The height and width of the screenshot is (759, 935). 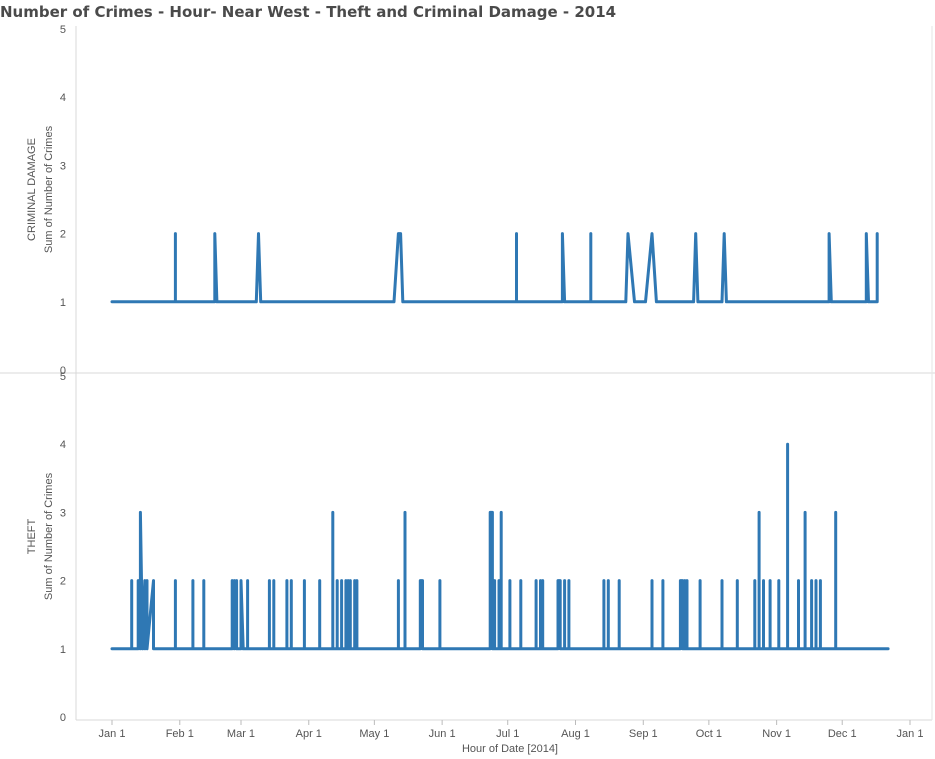 What do you see at coordinates (842, 734) in the screenshot?
I see `x-tick-label: Dec 1` at bounding box center [842, 734].